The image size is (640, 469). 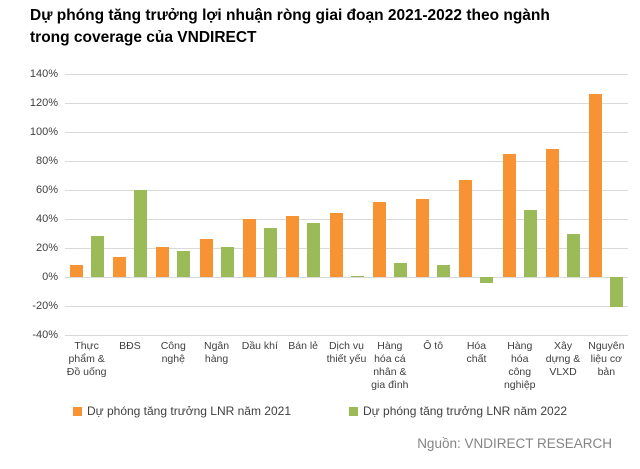 I want to click on x-axis-category-label: Dịch vụ thiết yếu, so click(x=346, y=353).